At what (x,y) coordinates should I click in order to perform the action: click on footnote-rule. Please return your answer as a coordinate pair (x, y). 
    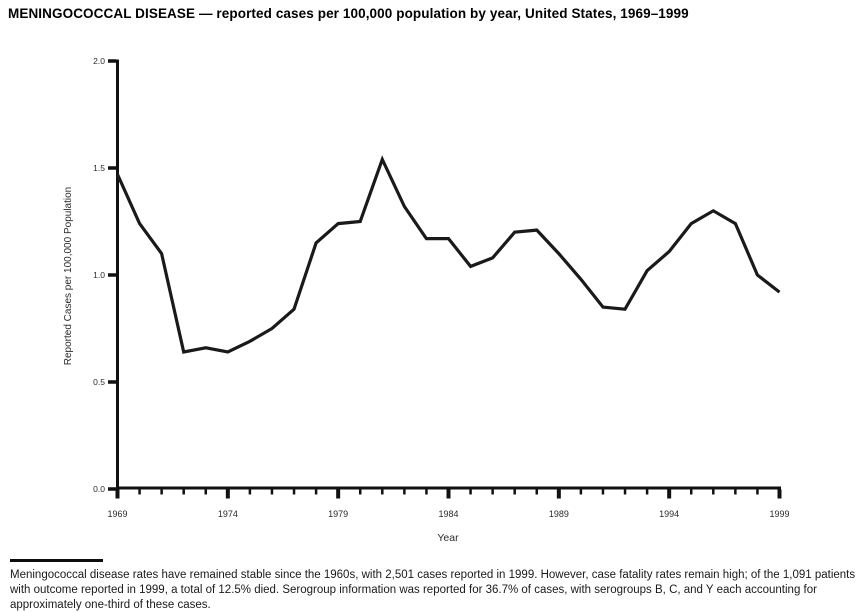
    Looking at the image, I should click on (56, 560).